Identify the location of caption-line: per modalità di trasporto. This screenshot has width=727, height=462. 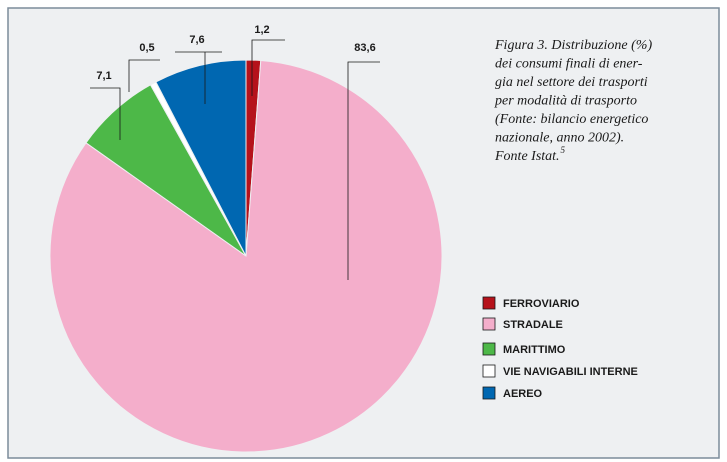
(565, 101).